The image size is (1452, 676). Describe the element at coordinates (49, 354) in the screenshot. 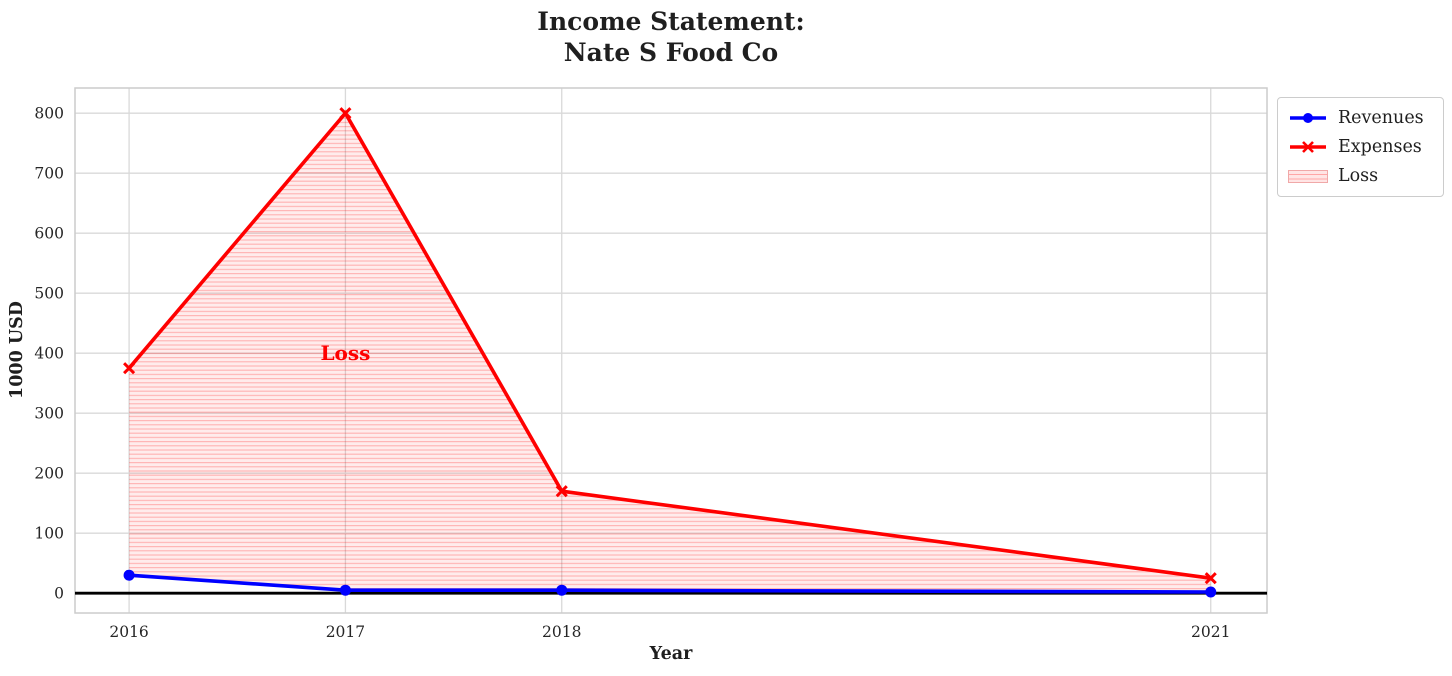

I see `y-tick-label: 400` at that location.